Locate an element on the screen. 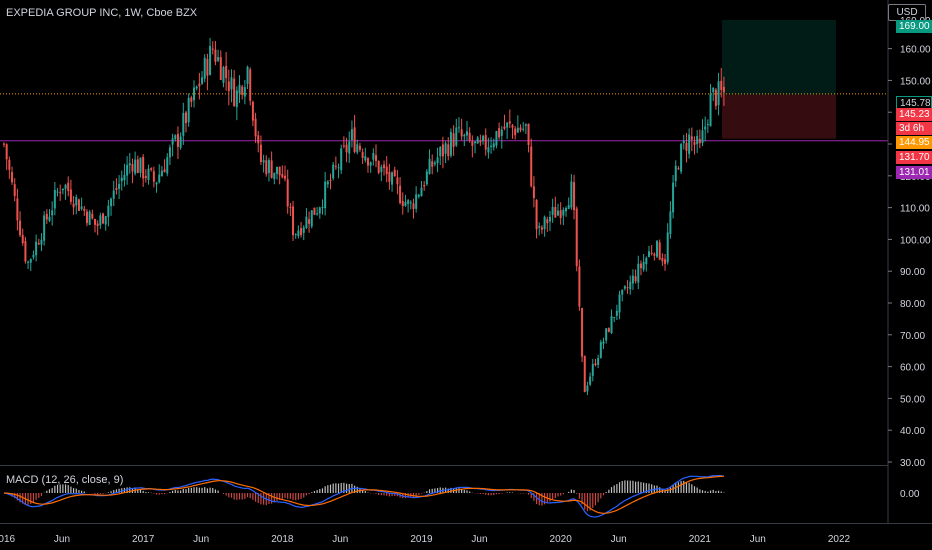 Image resolution: width=932 pixels, height=550 pixels. loss-zone is located at coordinates (779, 116).